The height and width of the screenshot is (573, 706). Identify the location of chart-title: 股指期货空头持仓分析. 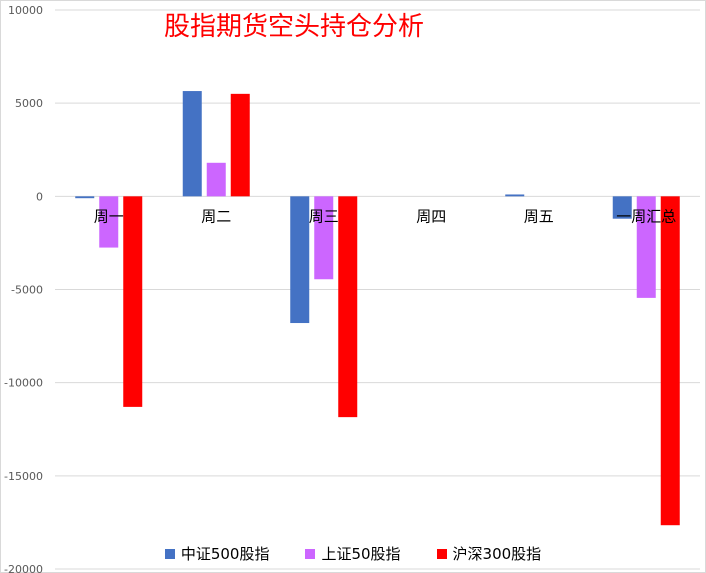
(294, 27).